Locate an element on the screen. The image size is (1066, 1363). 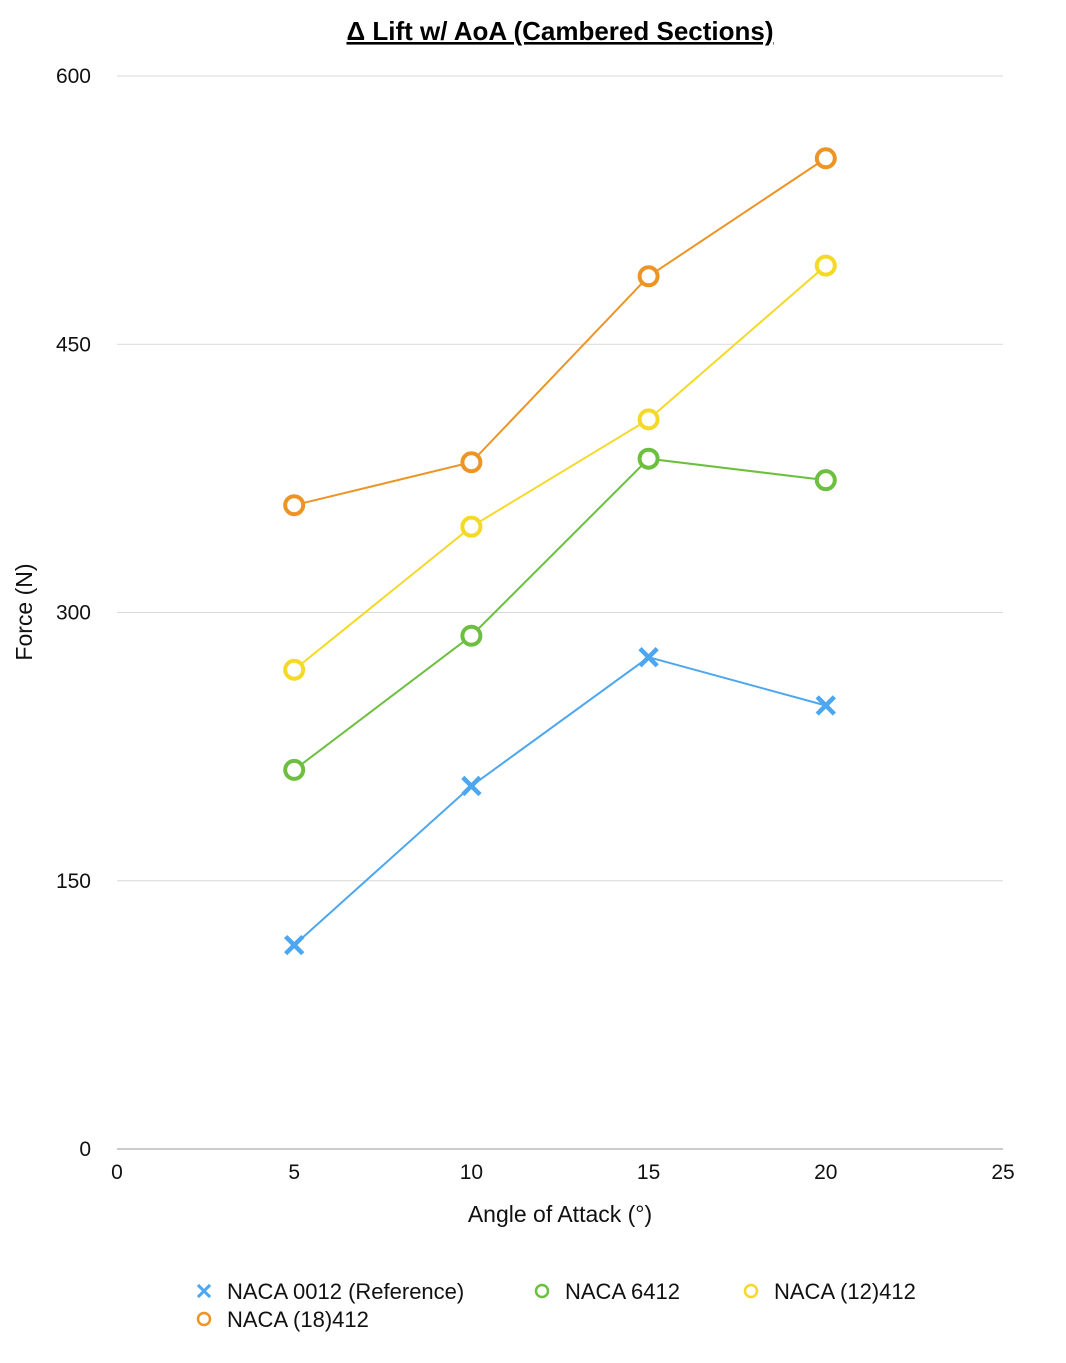
x-tick-label: 15 is located at coordinates (648, 1172).